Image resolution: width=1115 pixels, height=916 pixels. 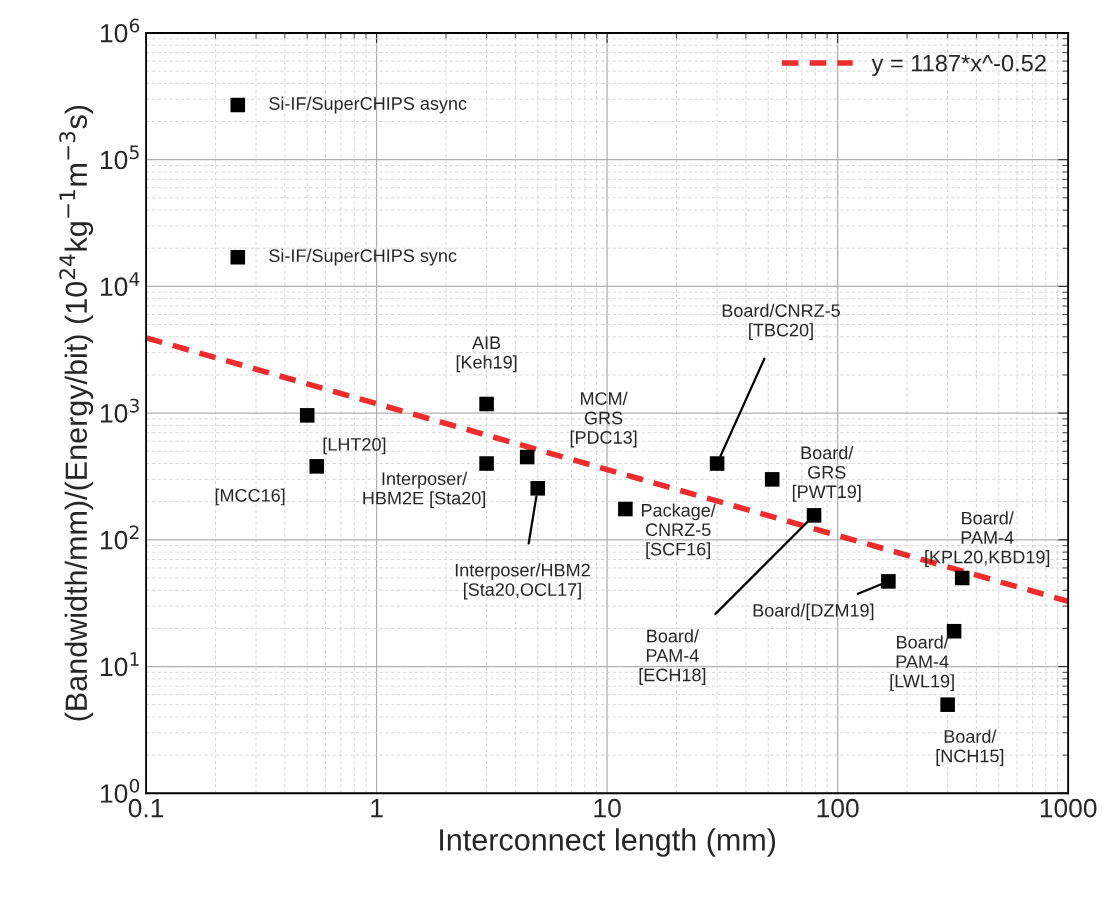 I want to click on annotation: Board/ PAM-4 [KPL20,KBD19], so click(x=987, y=539).